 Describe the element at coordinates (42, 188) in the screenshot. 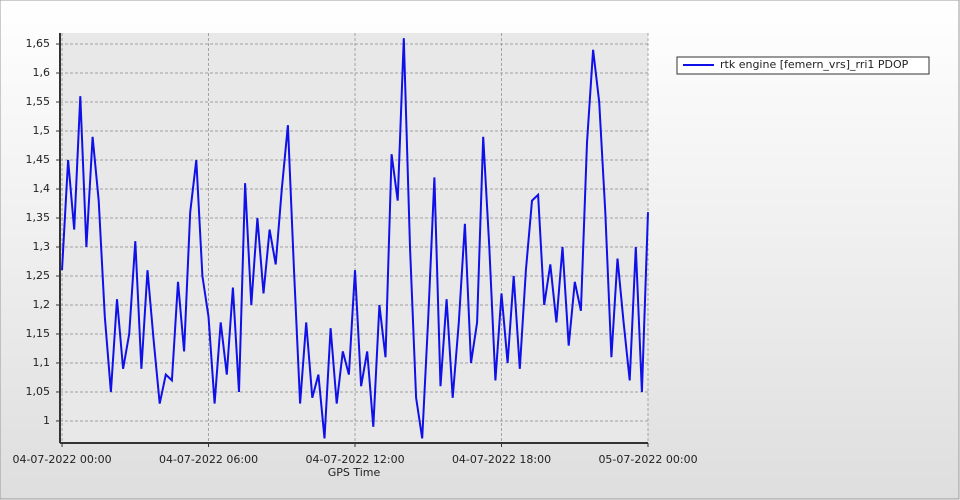

I see `y-tick-label: 1,4` at that location.